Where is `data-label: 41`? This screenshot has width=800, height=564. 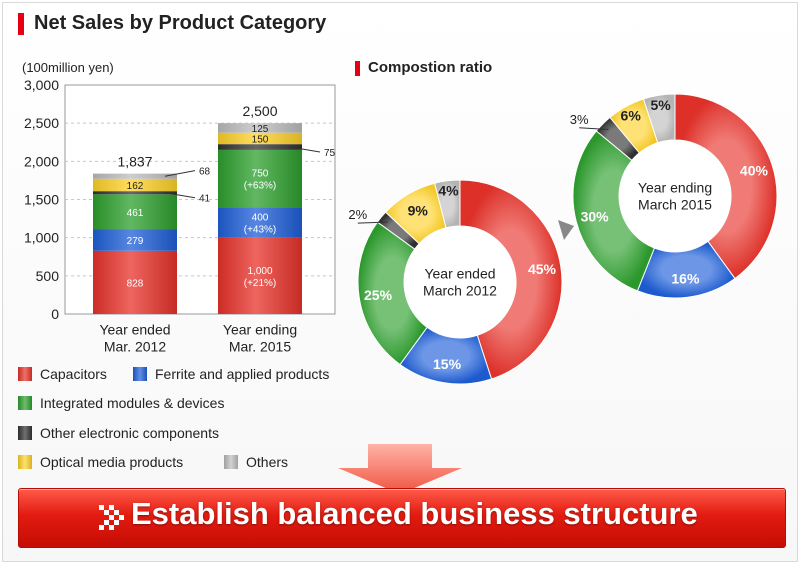
data-label: 41 is located at coordinates (205, 199).